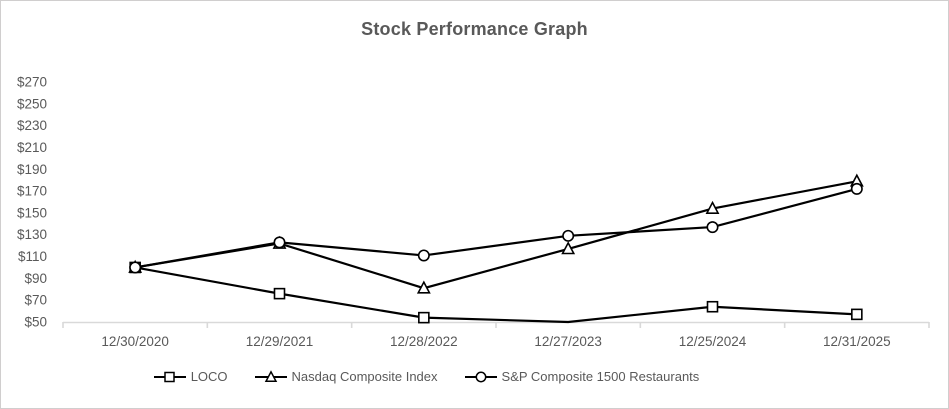 Image resolution: width=949 pixels, height=409 pixels. What do you see at coordinates (169, 376) in the screenshot?
I see `legend-square-icon` at bounding box center [169, 376].